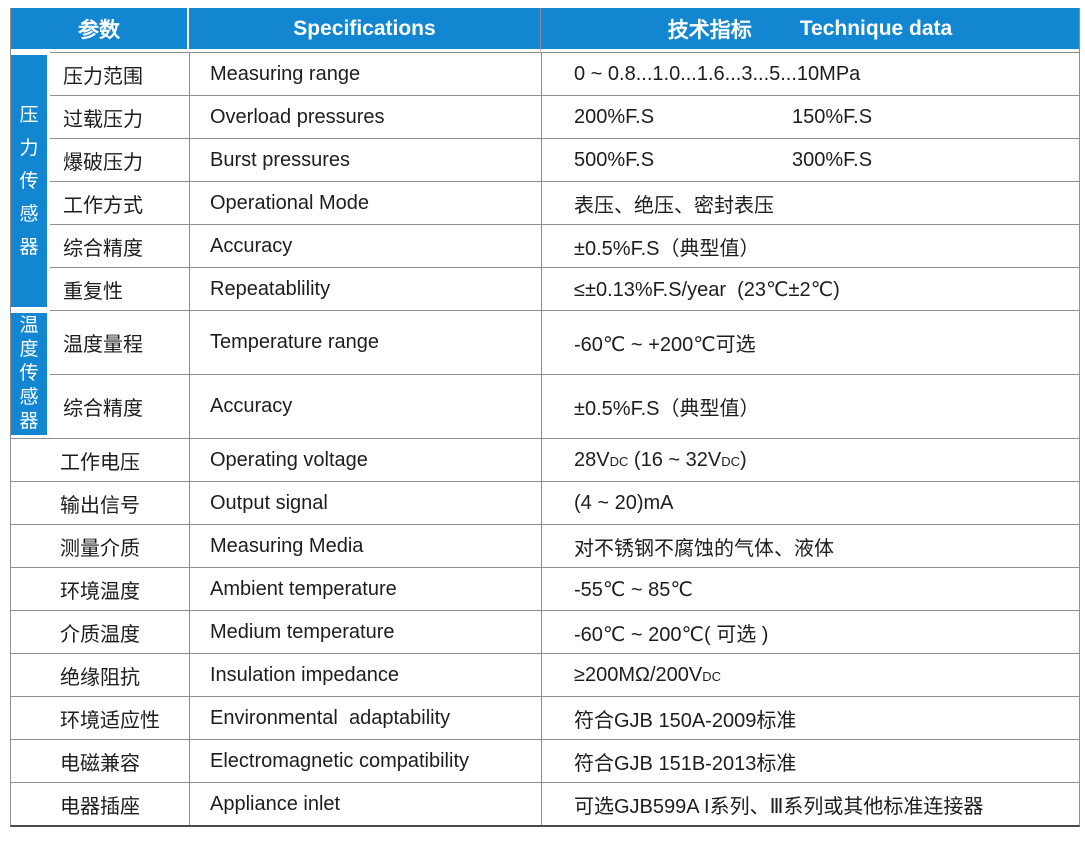 The height and width of the screenshot is (841, 1085). I want to click on value-cell: 符合GJB 150A-2009标准, so click(810, 717).